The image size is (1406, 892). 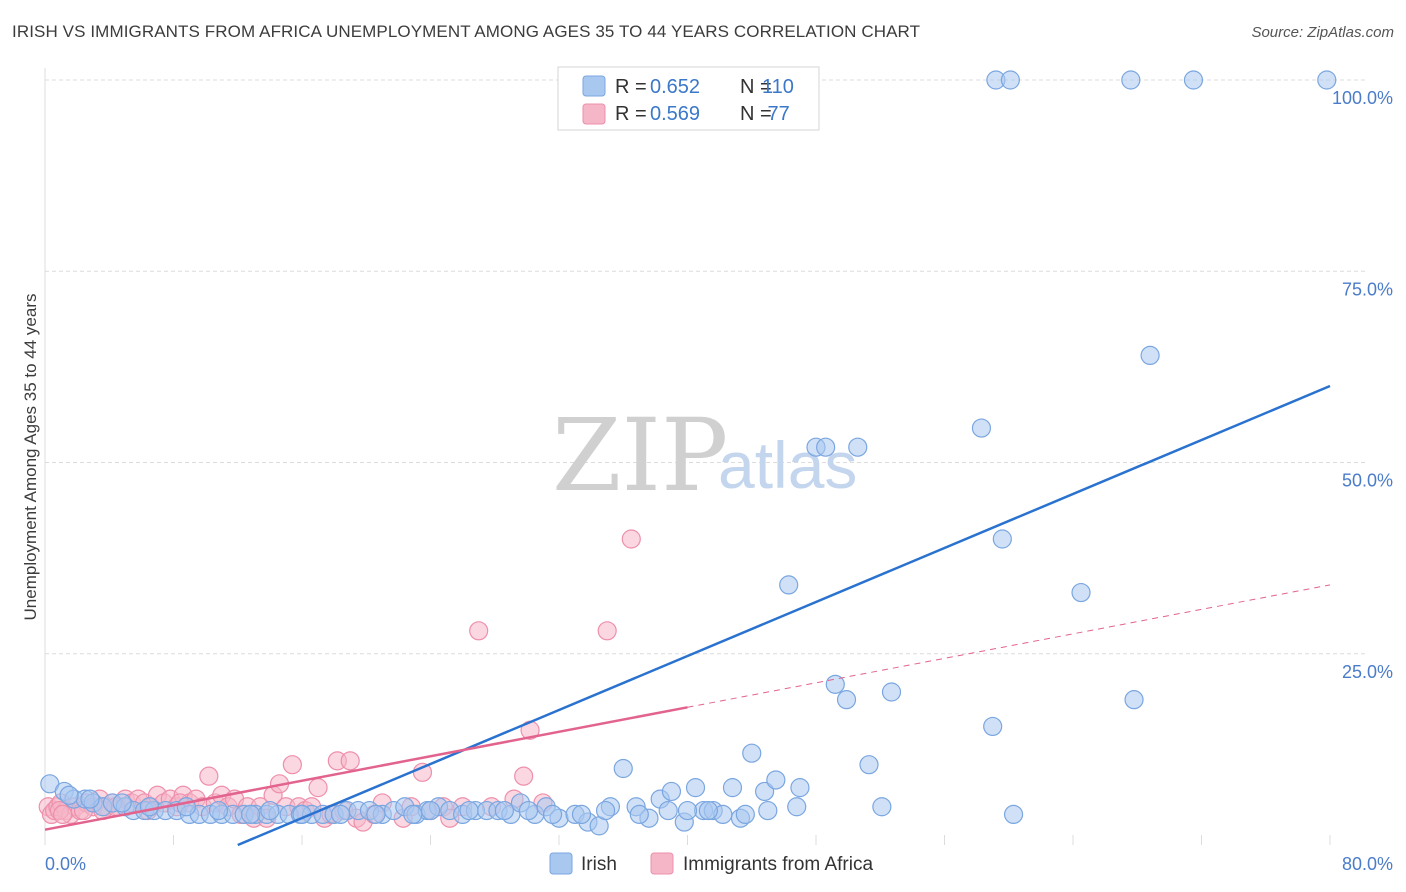 I want to click on legend-r-value-africa: 0.569, so click(x=675, y=114).